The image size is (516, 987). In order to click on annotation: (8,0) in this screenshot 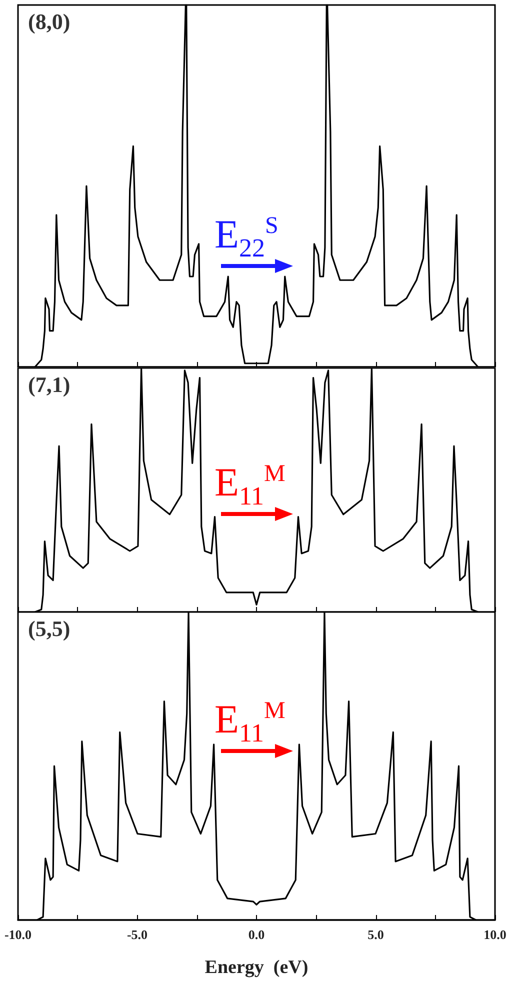, I will do `click(49, 22)`.